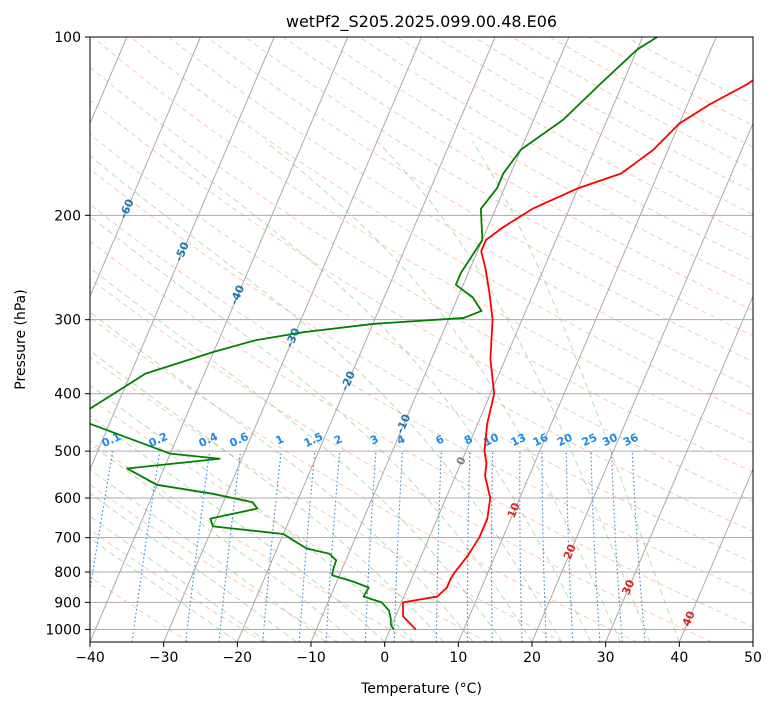 The width and height of the screenshot is (775, 708). Describe the element at coordinates (565, 440) in the screenshot. I see `mixing-ratio-label: 20` at that location.